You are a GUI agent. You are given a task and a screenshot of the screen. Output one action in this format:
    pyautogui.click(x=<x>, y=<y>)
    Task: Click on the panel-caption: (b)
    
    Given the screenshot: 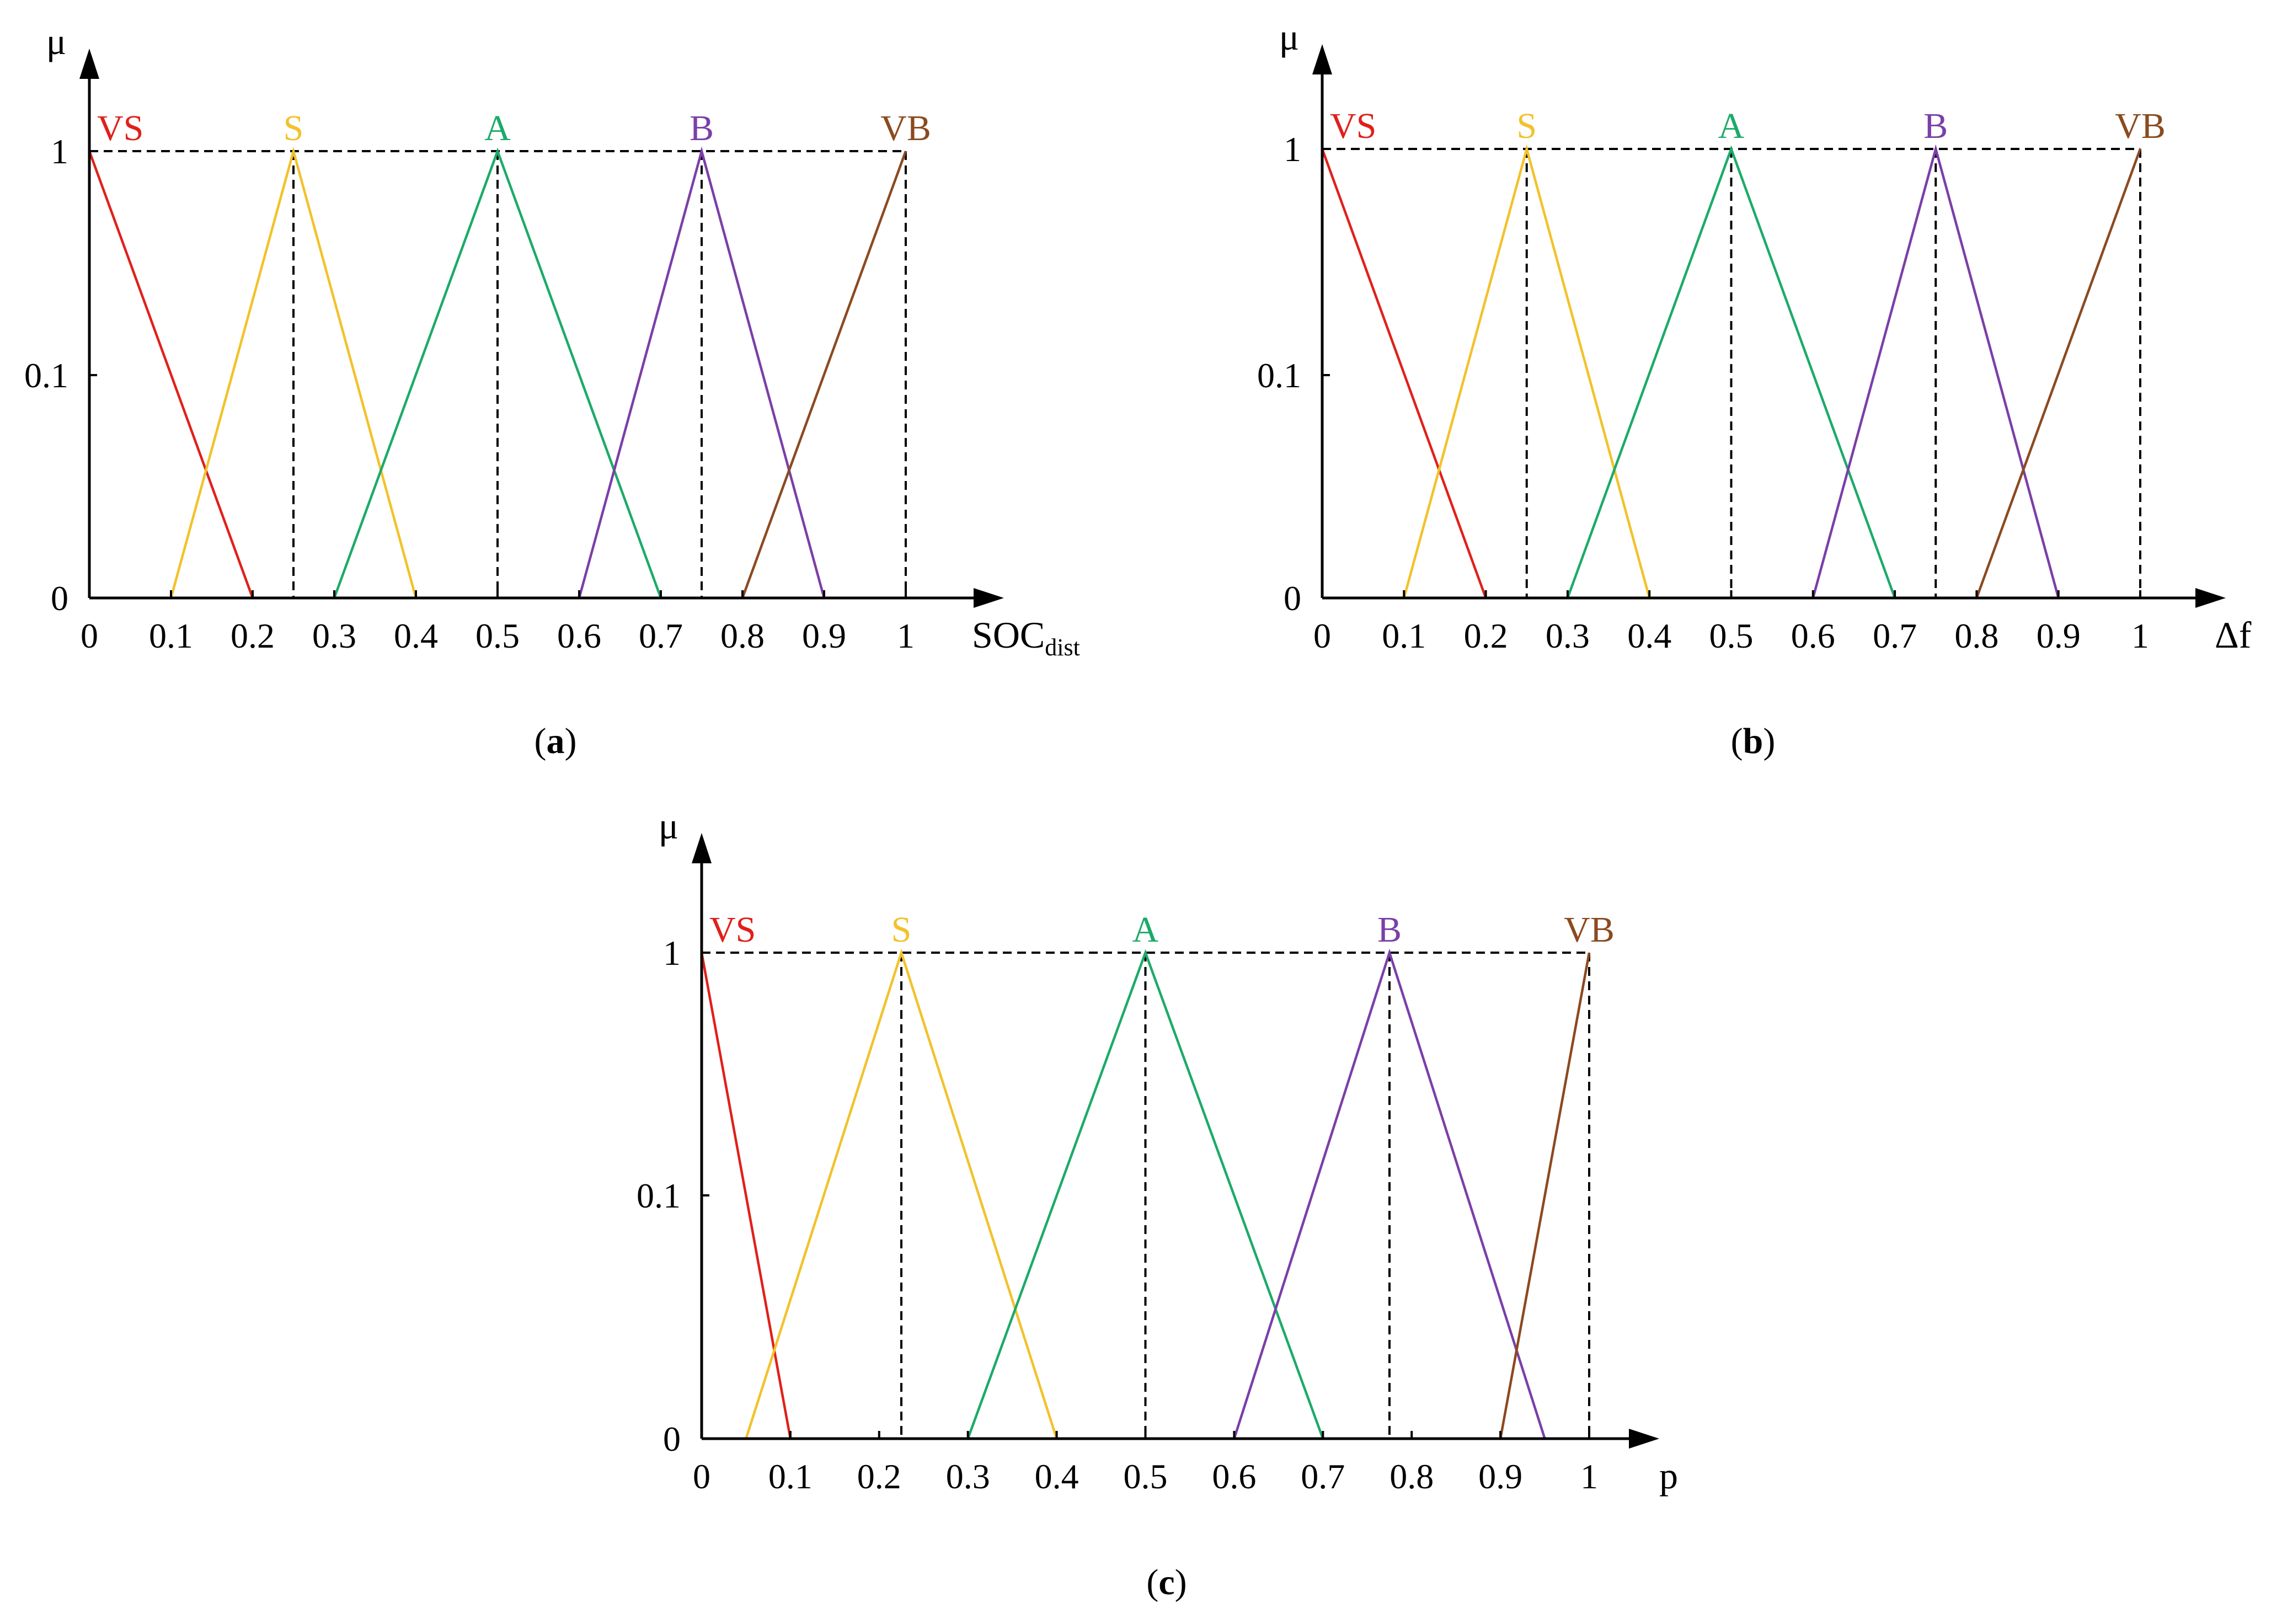 What is the action you would take?
    pyautogui.click(x=1753, y=741)
    